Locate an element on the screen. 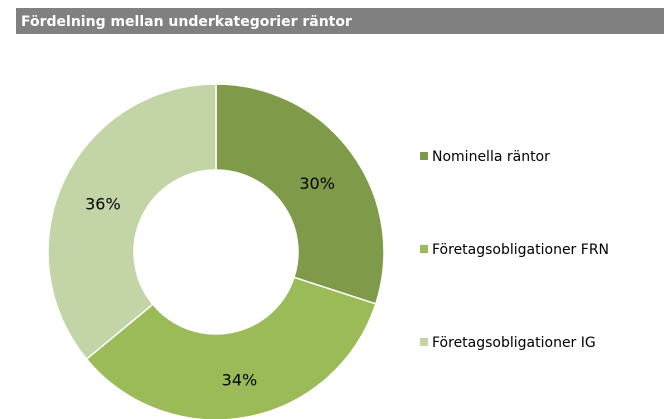 This screenshot has width=664, height=419. data-label: 36% is located at coordinates (103, 203).